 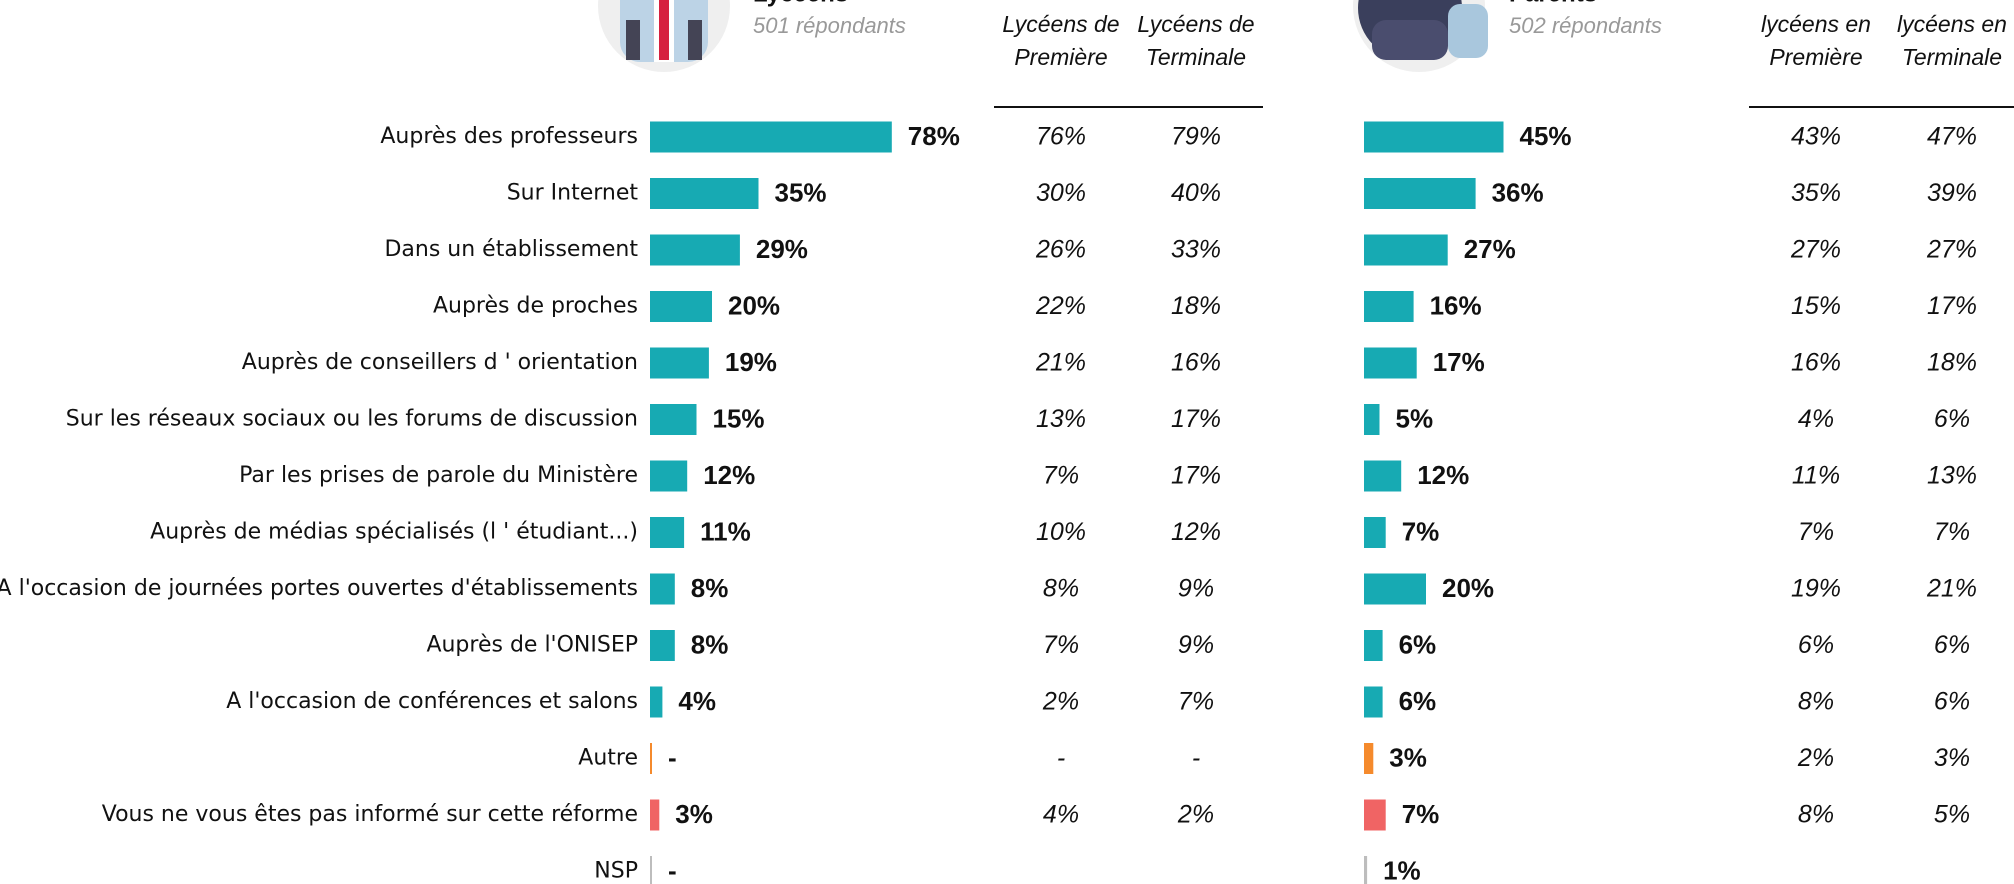 I want to click on value-label: 11%, so click(x=725, y=531).